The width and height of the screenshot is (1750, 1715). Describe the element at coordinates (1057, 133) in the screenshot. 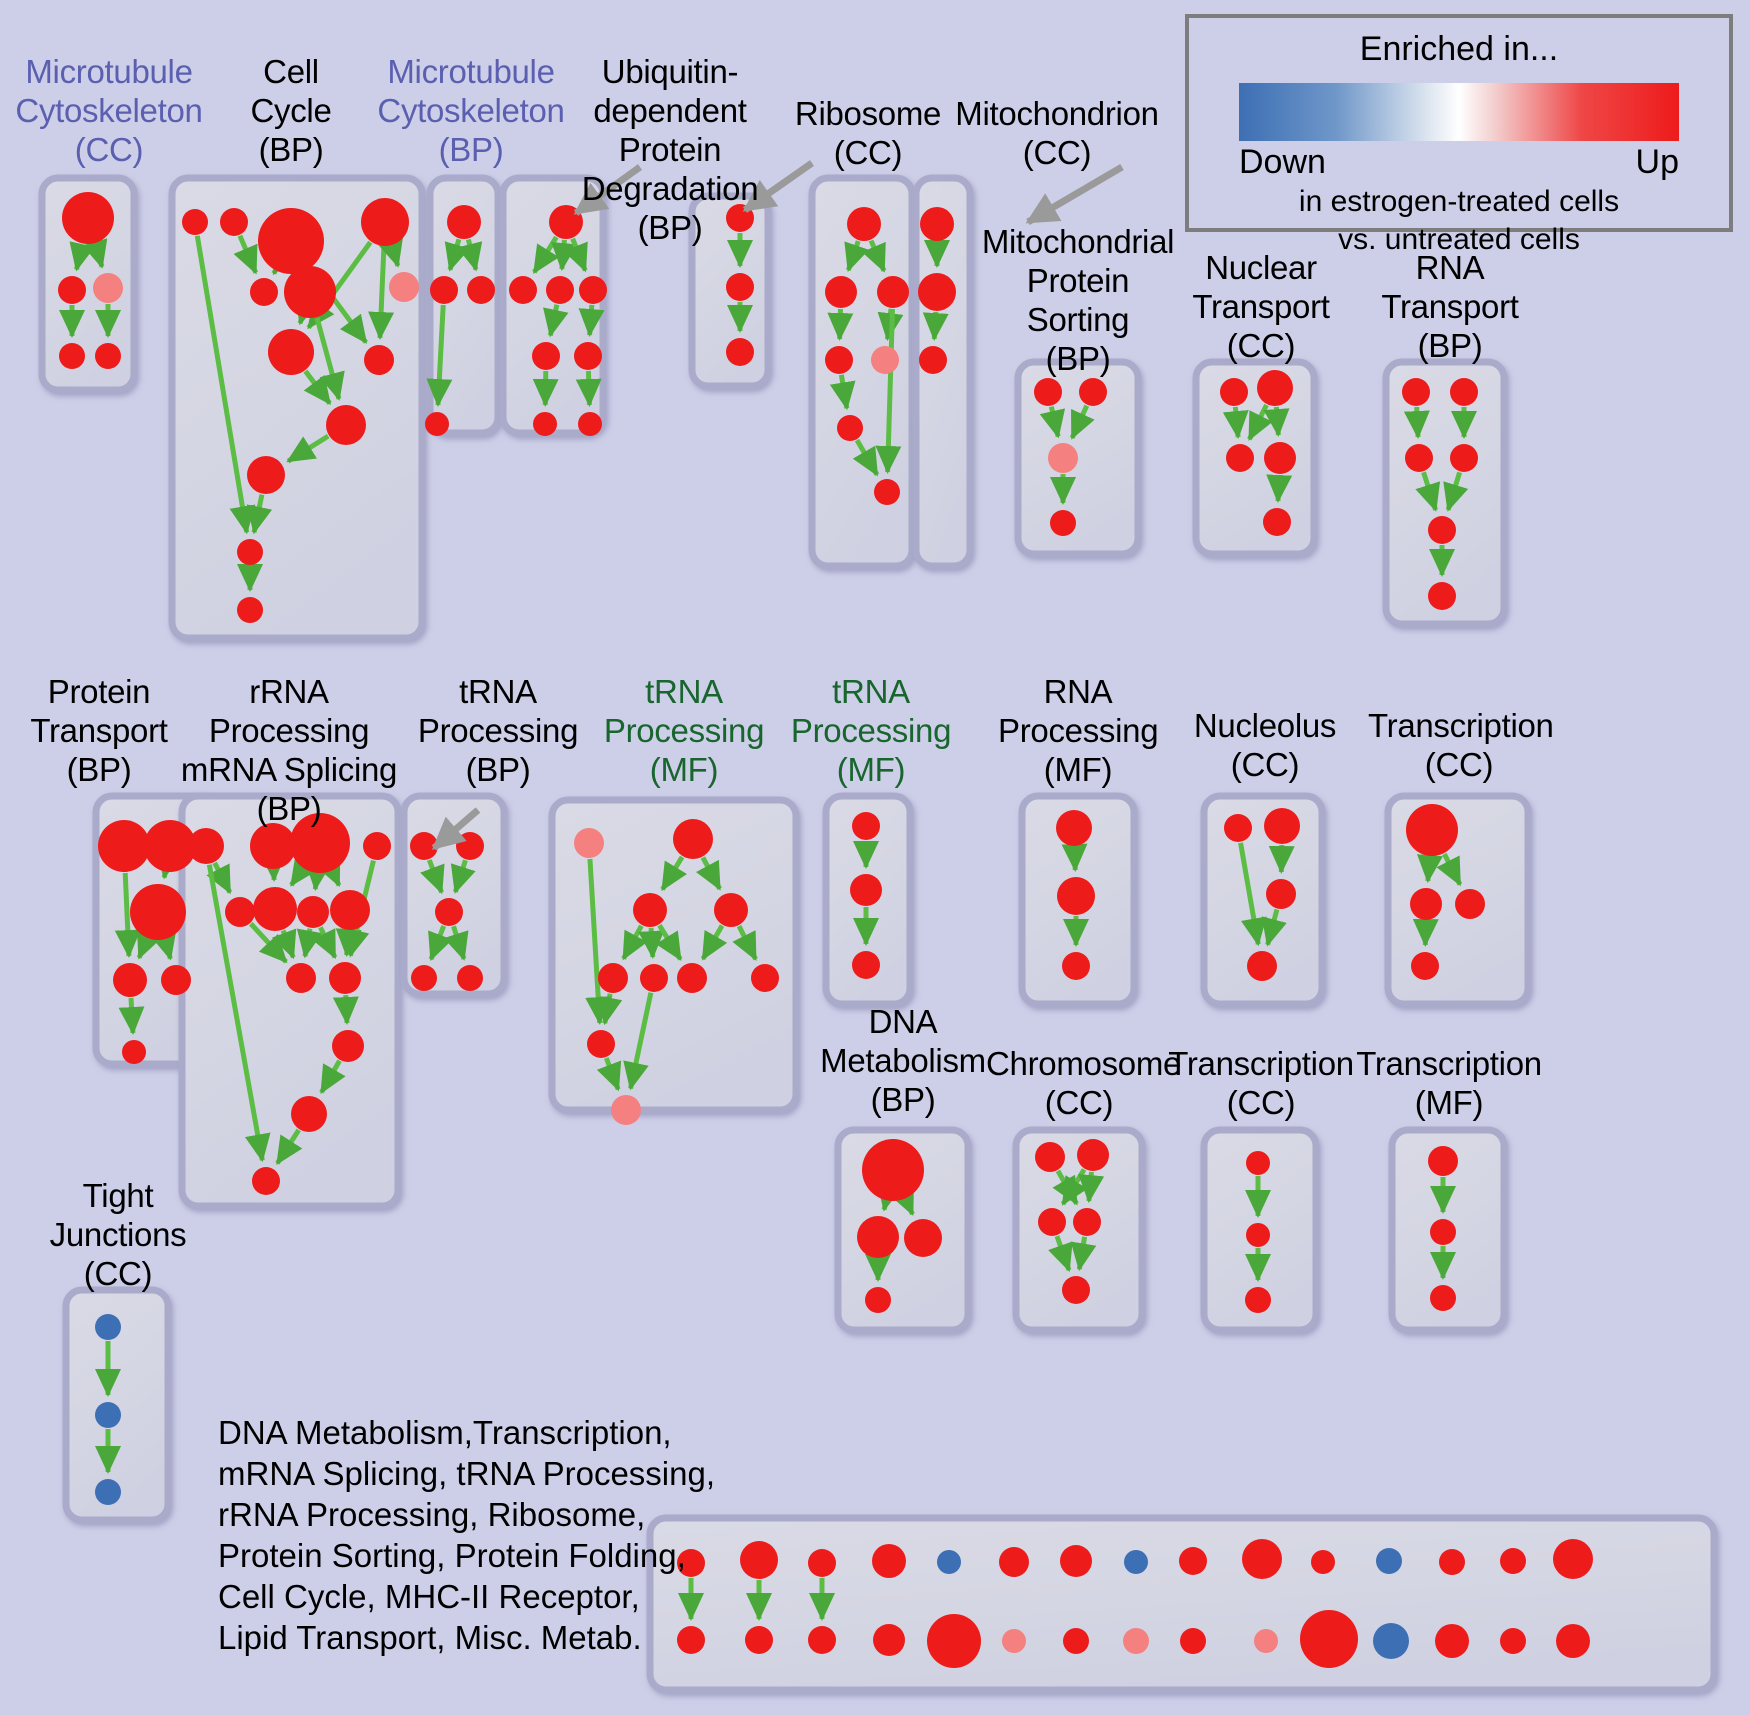

I see `label-mitochondrion-cc: Mitochondrion (CC)` at that location.